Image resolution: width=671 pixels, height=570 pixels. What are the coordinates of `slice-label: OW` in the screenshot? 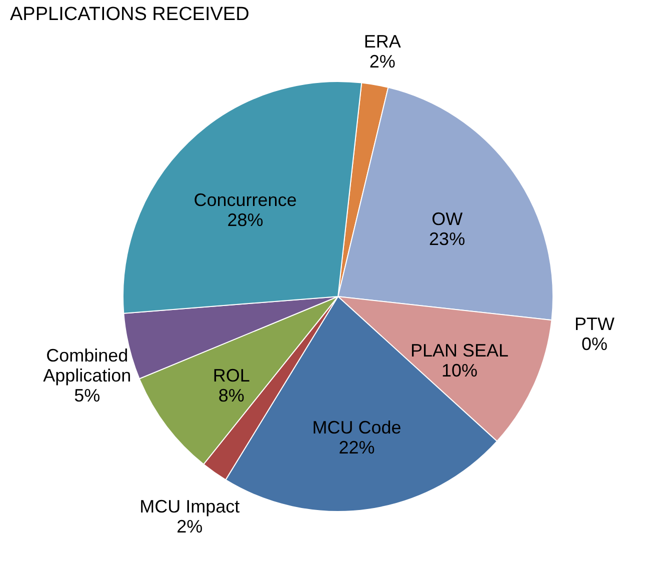 It's located at (447, 218).